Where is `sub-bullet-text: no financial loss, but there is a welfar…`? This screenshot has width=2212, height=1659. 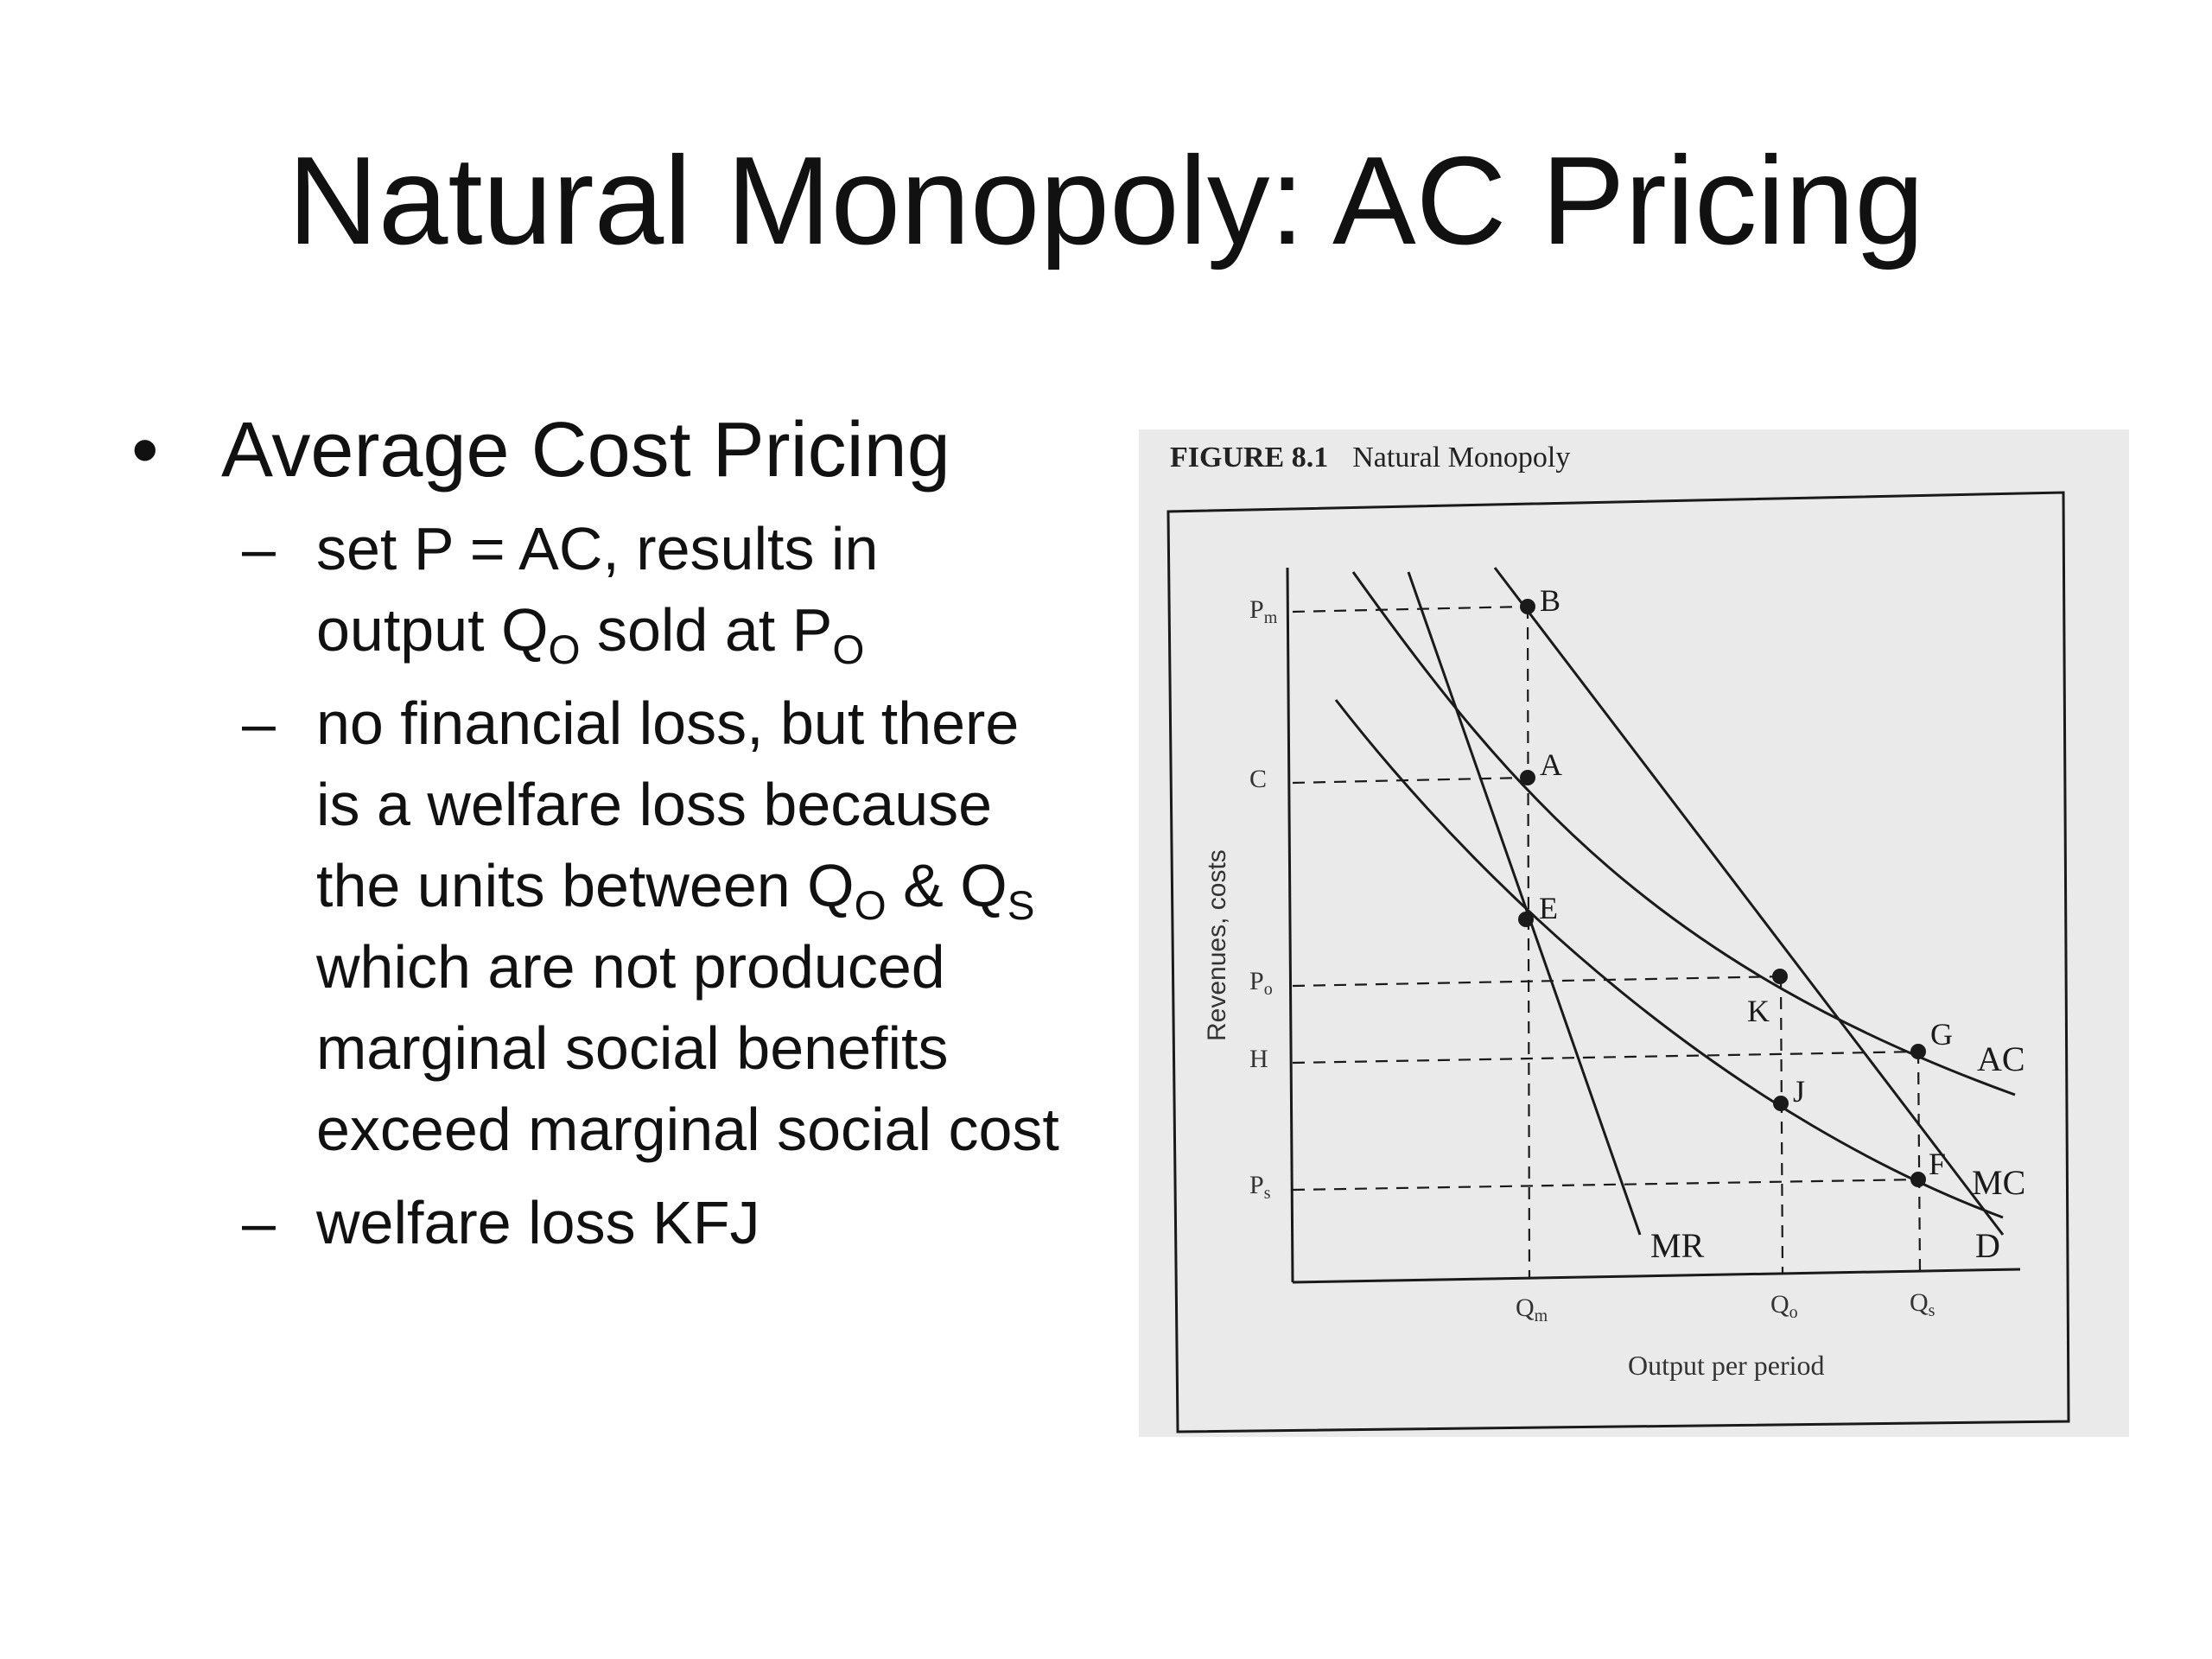
sub-bullet-text: no financial loss, but there is a welfar… is located at coordinates (668, 804).